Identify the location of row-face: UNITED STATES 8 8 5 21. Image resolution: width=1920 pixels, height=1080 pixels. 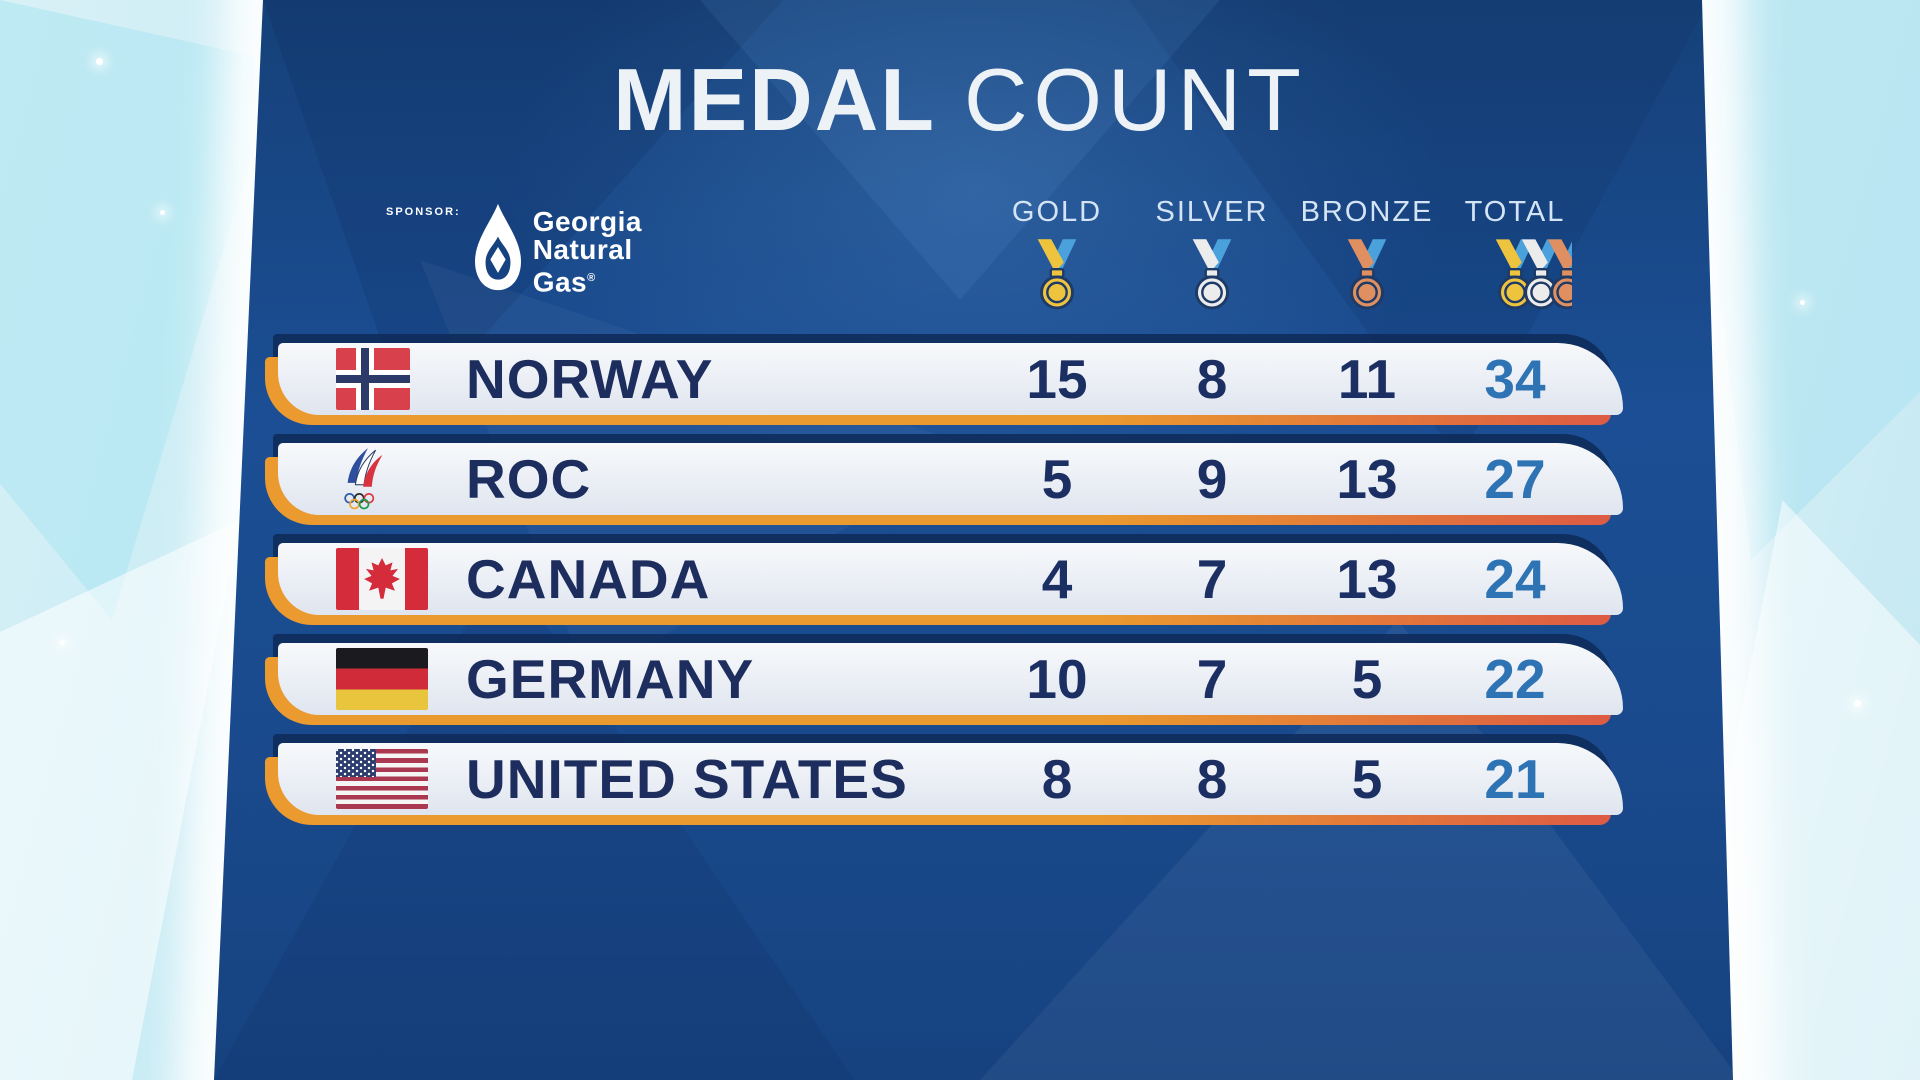
(950, 779).